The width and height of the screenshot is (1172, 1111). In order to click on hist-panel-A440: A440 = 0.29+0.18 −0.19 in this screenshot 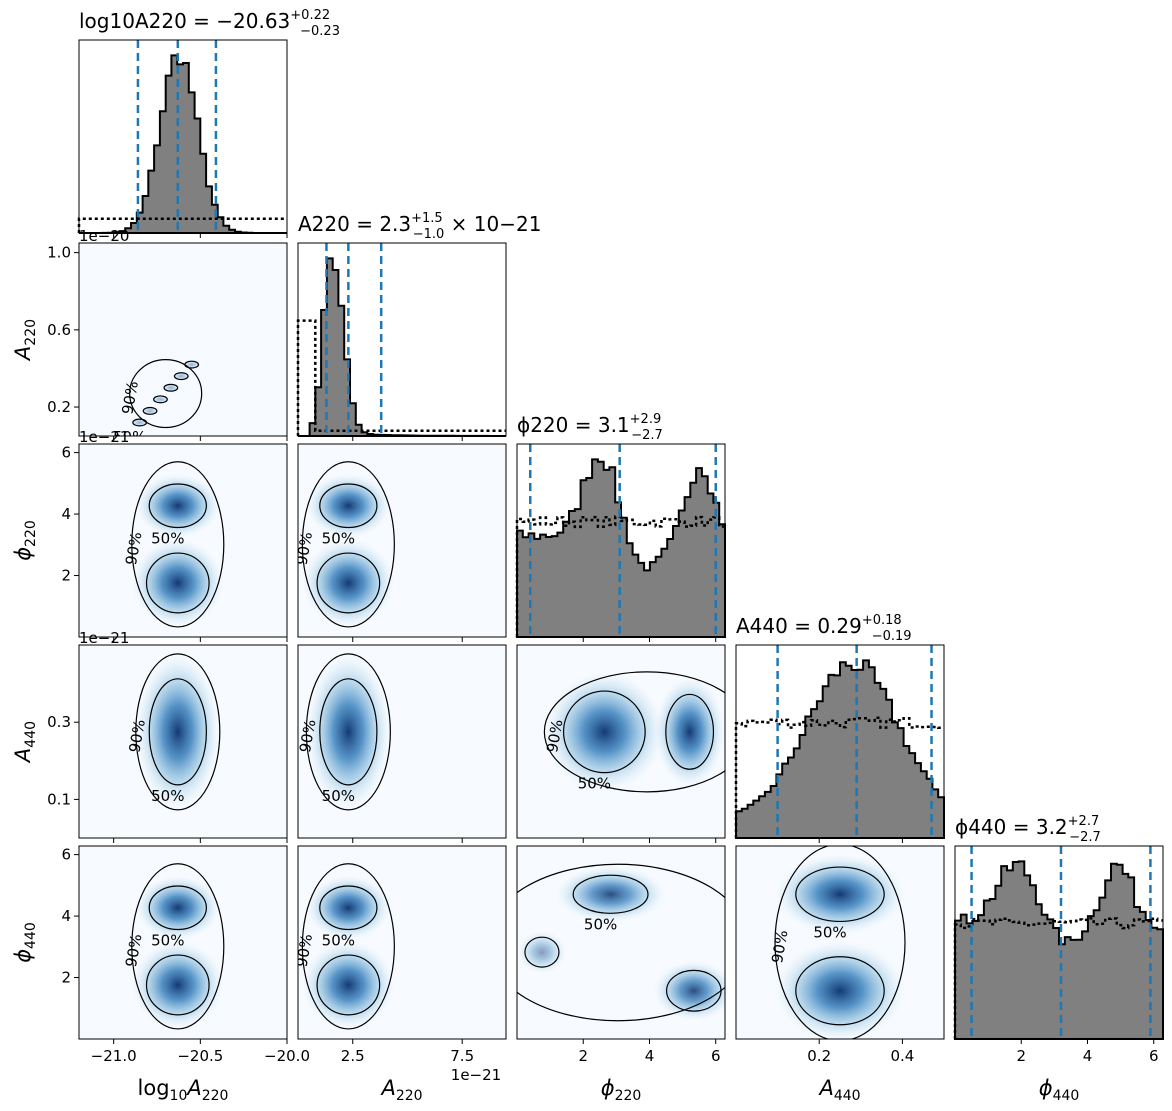, I will do `click(839, 728)`.